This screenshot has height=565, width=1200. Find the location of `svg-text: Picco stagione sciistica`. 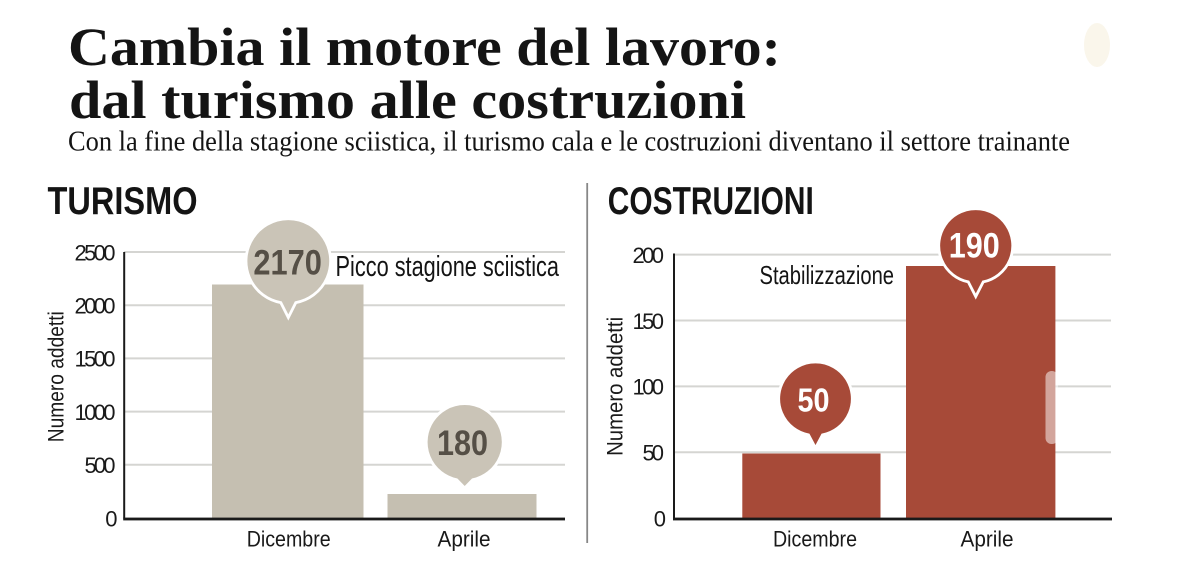

svg-text: Picco stagione sciistica is located at coordinates (448, 267).